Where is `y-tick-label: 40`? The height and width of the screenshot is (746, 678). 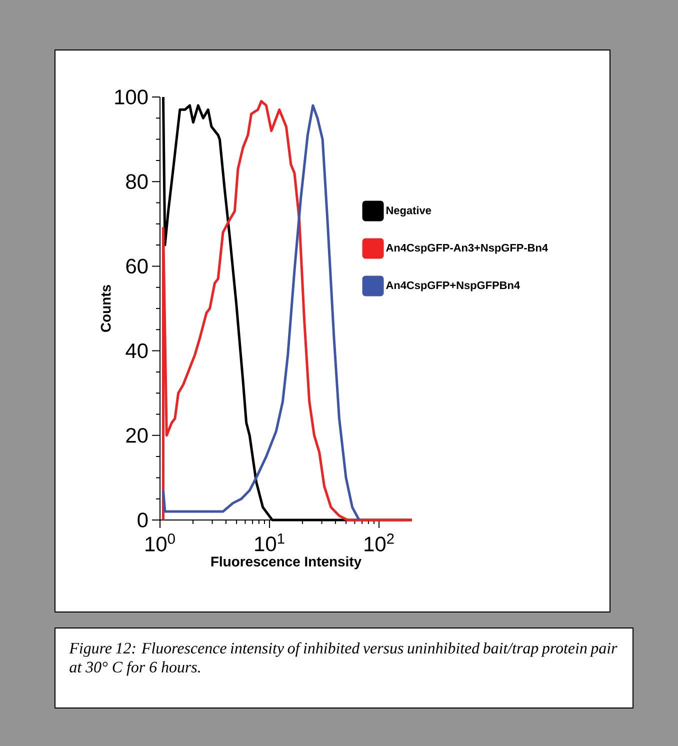 y-tick-label: 40 is located at coordinates (137, 350).